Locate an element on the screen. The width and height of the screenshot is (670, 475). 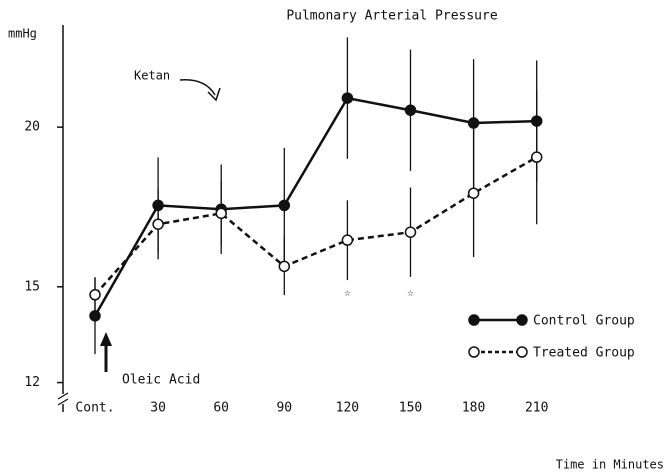
x-tick-label: 120 is located at coordinates (347, 408).